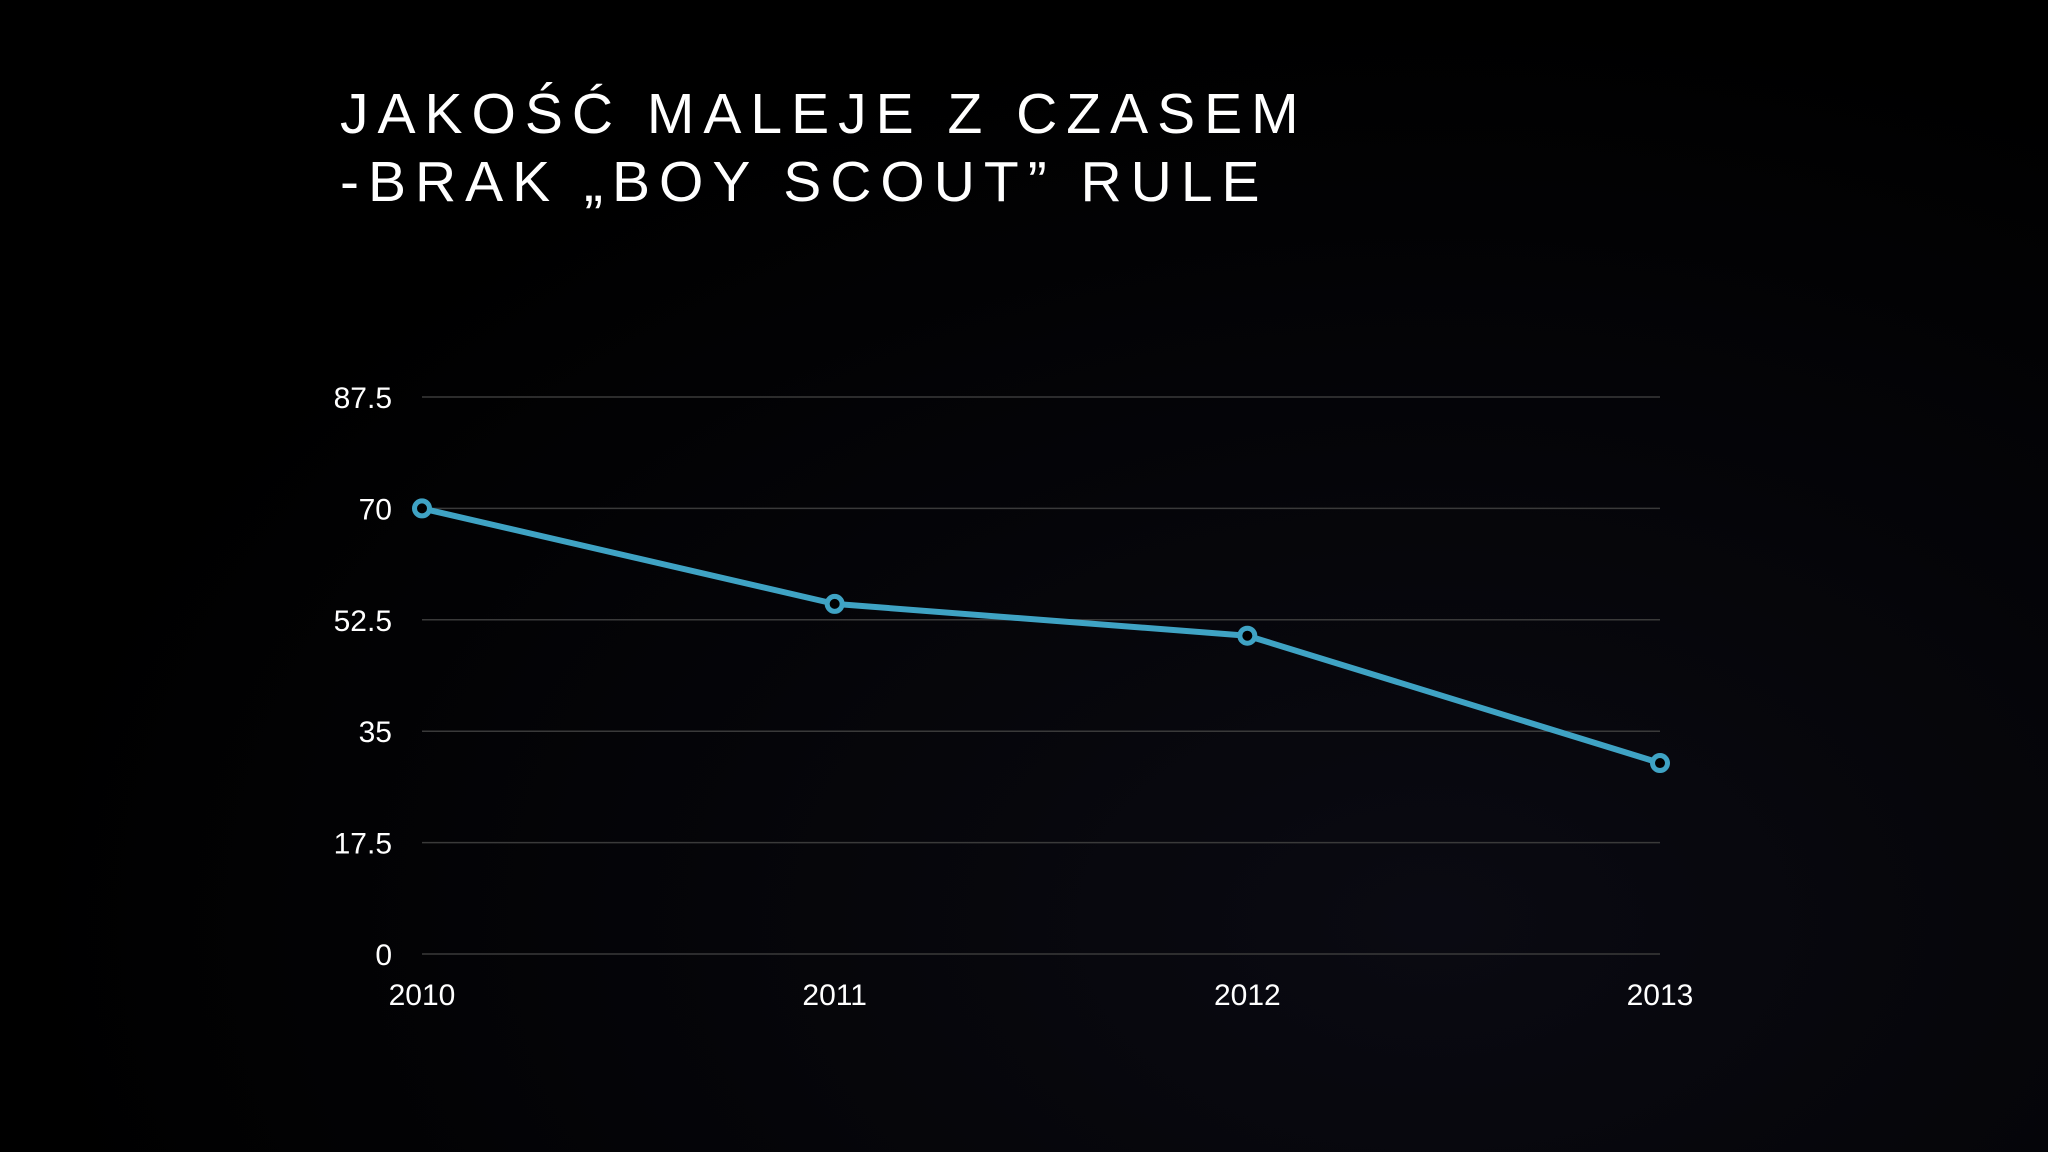 This screenshot has width=2048, height=1152. Describe the element at coordinates (422, 508) in the screenshot. I see `data-point-2010` at that location.